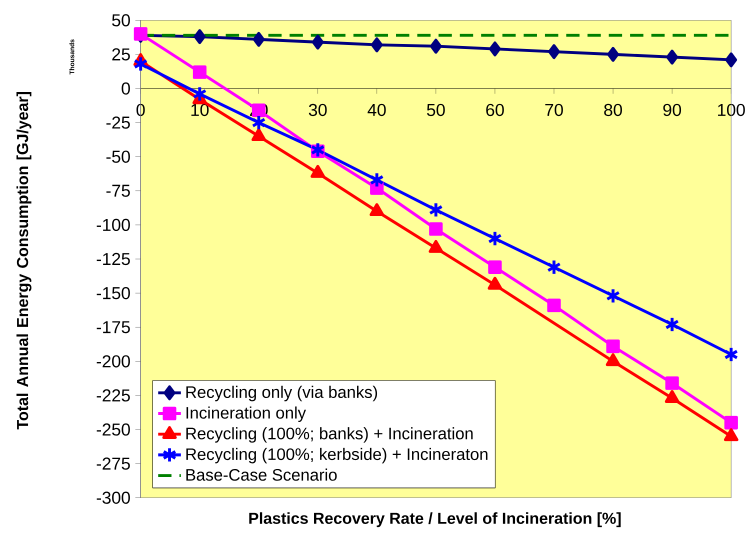 Image resolution: width=750 pixels, height=536 pixels. I want to click on x-tick-label: 70, so click(554, 110).